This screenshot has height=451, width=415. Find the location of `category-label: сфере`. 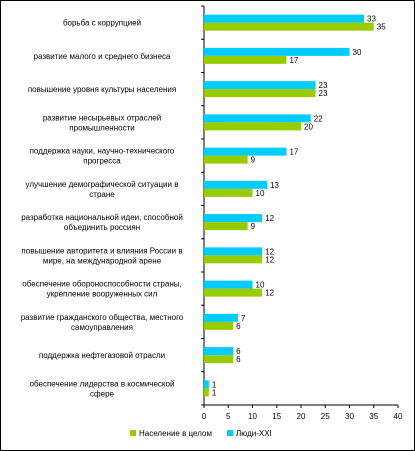

category-label: сфере is located at coordinates (102, 393).